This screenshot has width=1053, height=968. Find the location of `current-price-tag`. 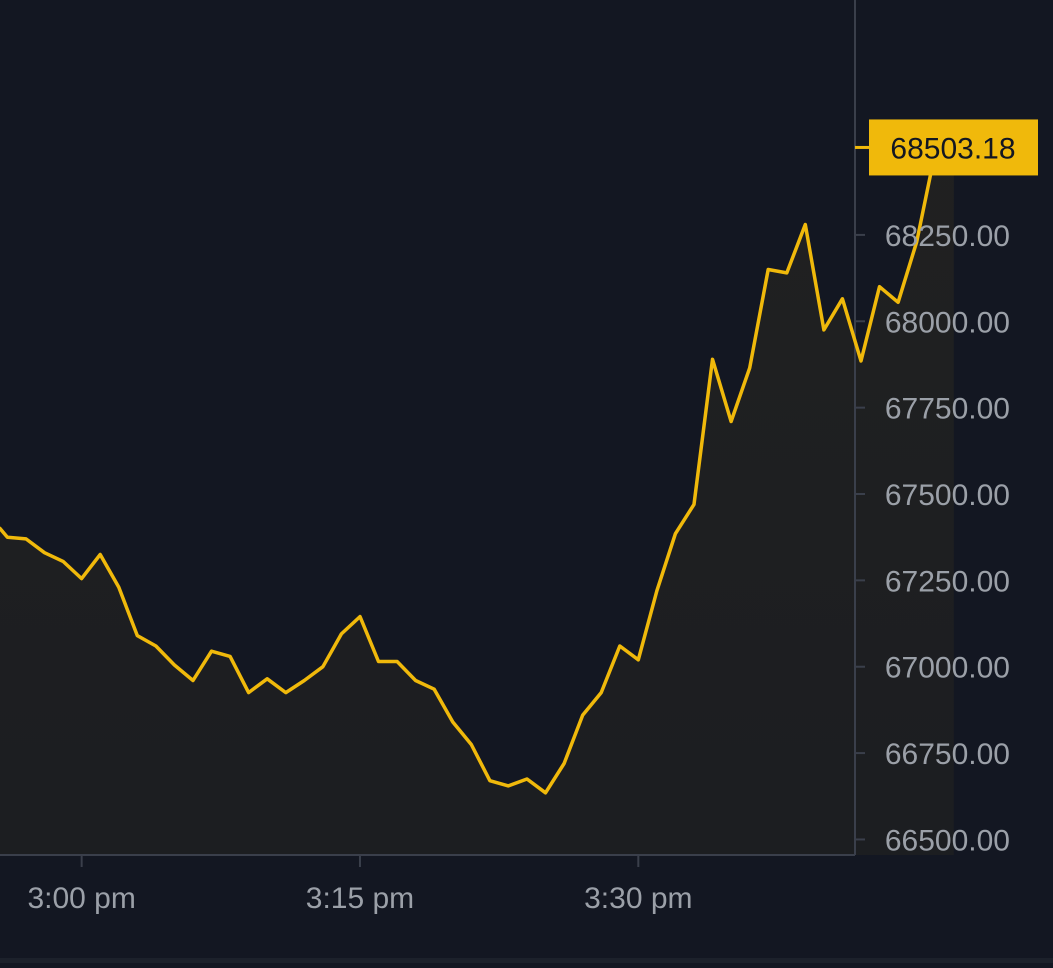

current-price-tag is located at coordinates (953, 147).